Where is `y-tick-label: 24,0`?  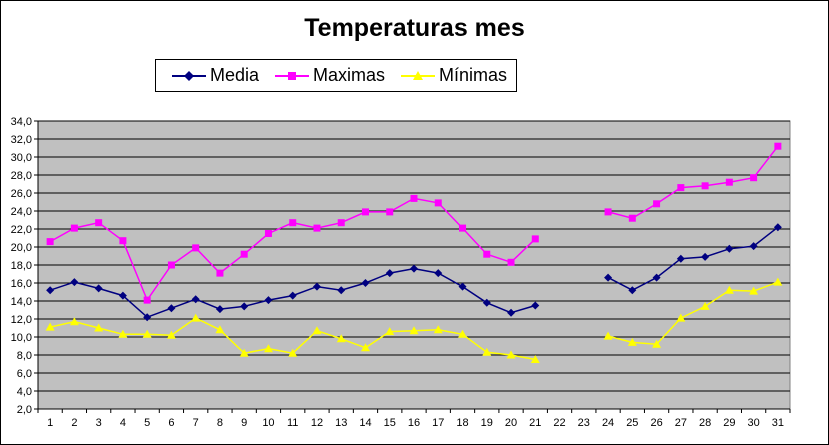
y-tick-label: 24,0 is located at coordinates (21, 212).